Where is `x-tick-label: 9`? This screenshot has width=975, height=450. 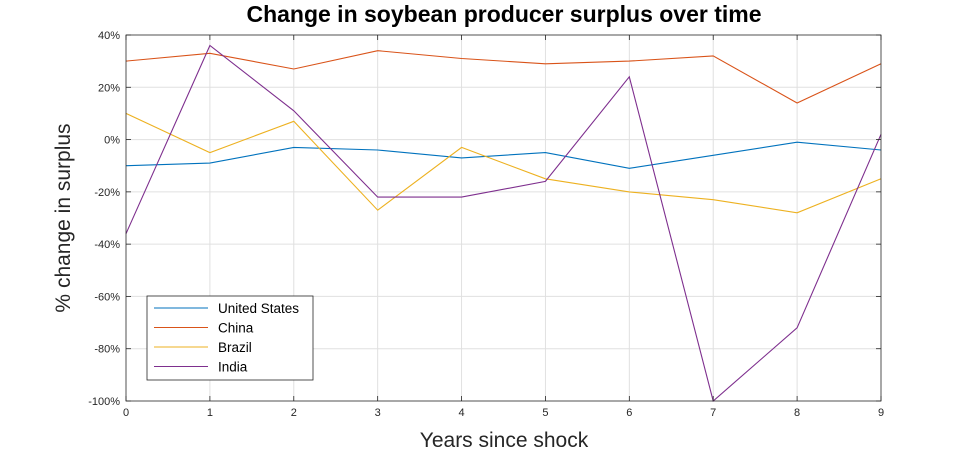 x-tick-label: 9 is located at coordinates (881, 413).